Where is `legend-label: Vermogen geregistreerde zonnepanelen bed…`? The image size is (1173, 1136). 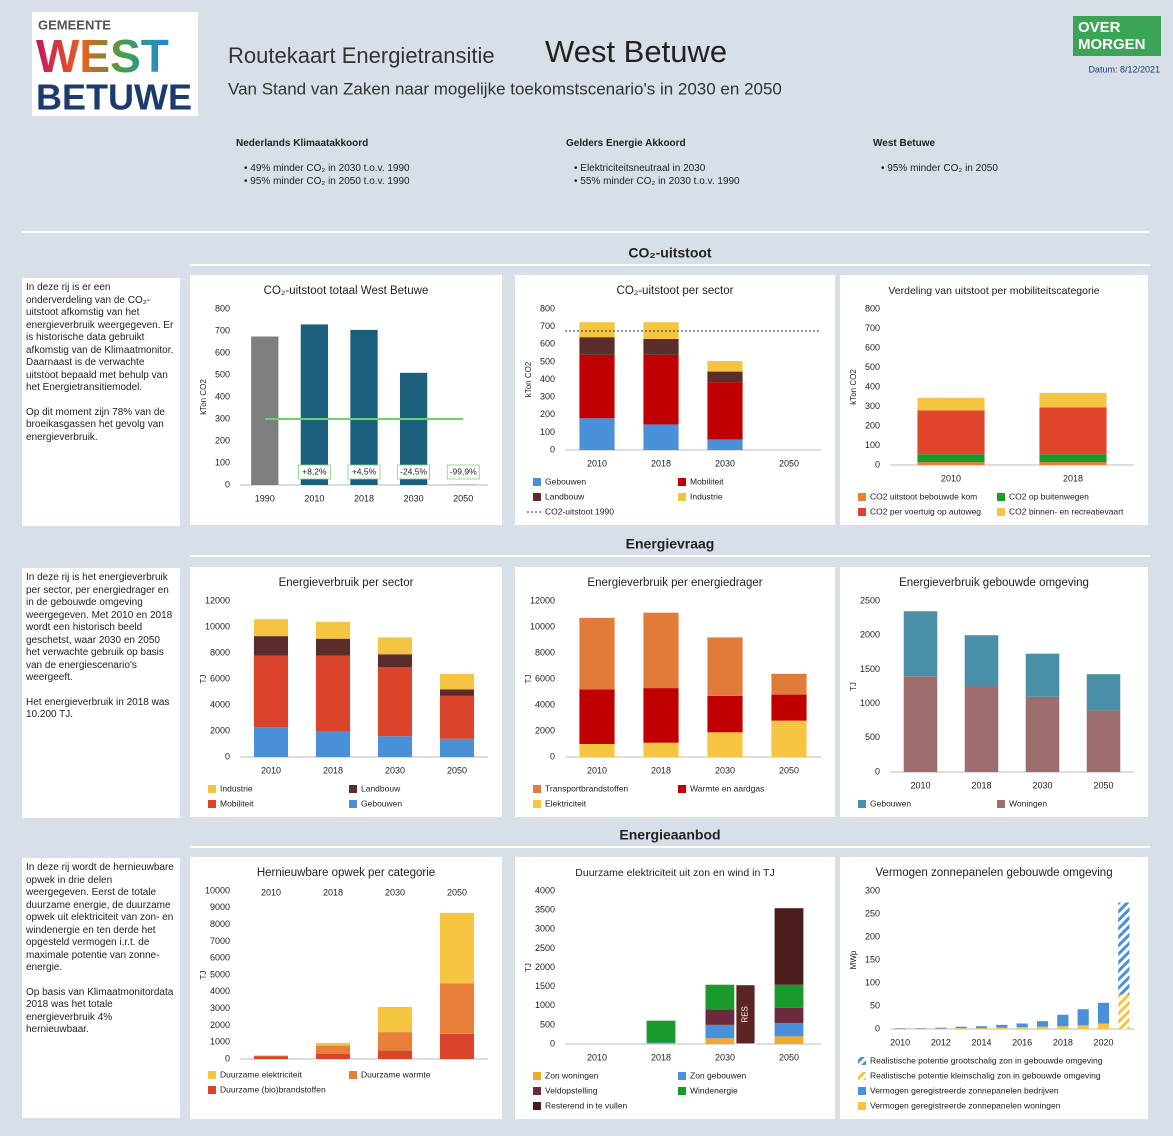
legend-label: Vermogen geregistreerde zonnepanelen bed… is located at coordinates (964, 1090).